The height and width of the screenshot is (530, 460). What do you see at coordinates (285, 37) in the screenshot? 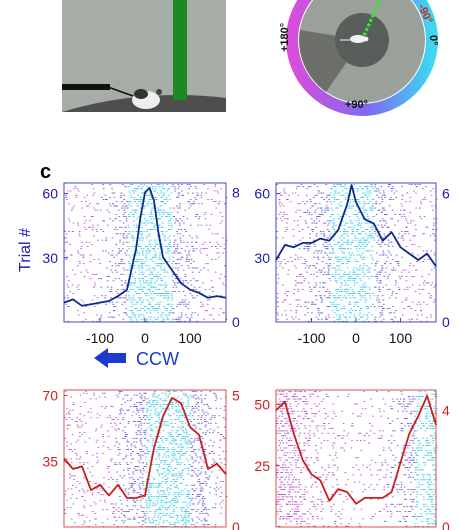
I see `angle-label-plus180: +180°` at bounding box center [285, 37].